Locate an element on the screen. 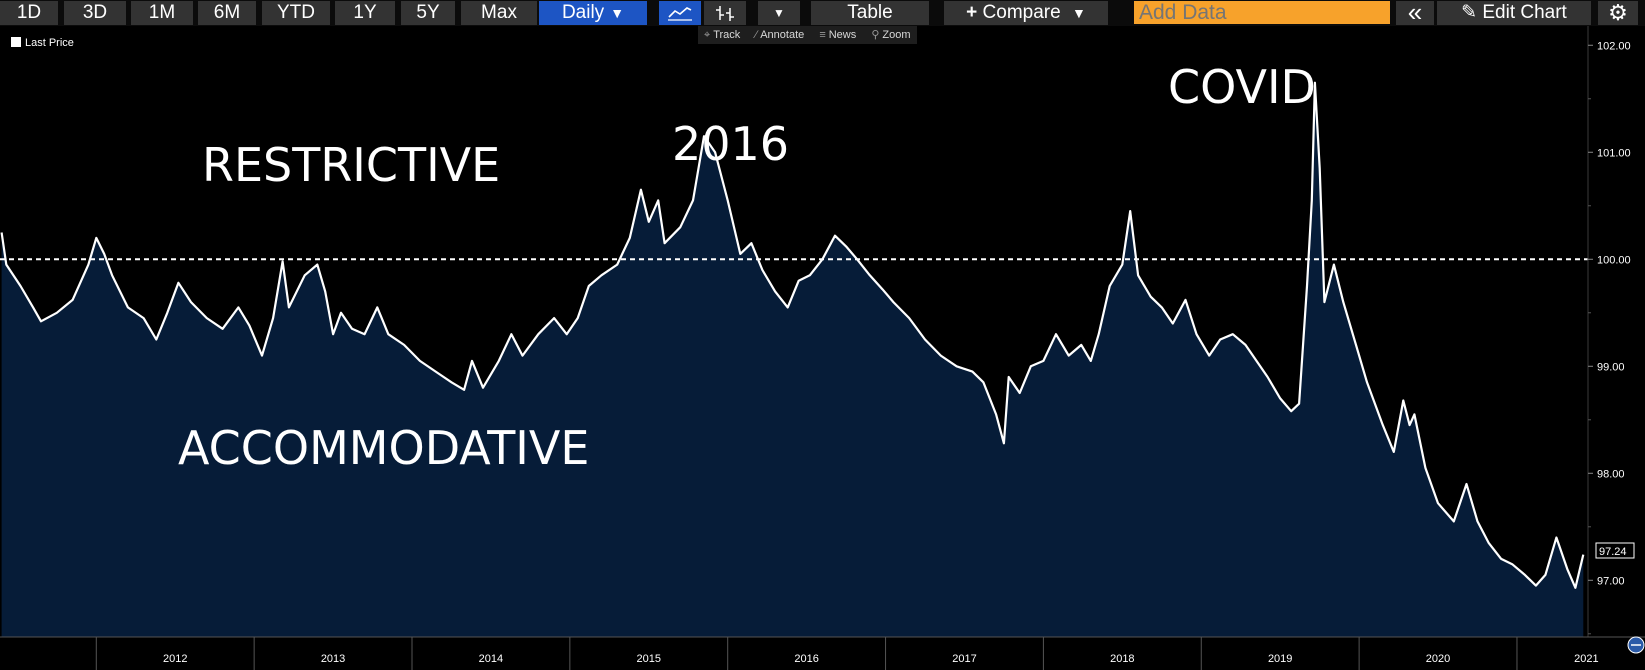 The height and width of the screenshot is (670, 1645). gear-icon: ⚙ is located at coordinates (1618, 12).